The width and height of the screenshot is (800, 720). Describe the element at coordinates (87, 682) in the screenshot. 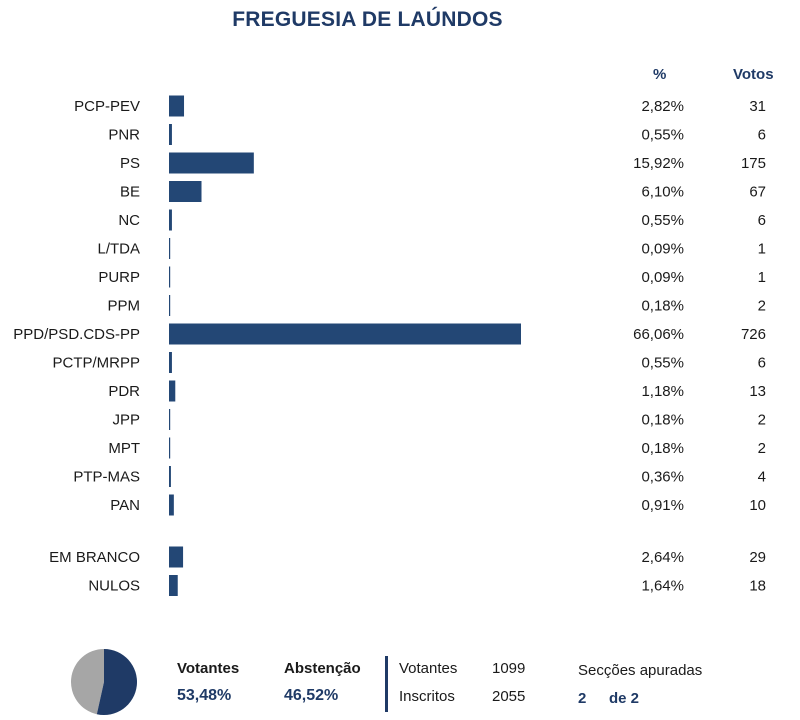

I see `pie-slice-abstencao` at that location.